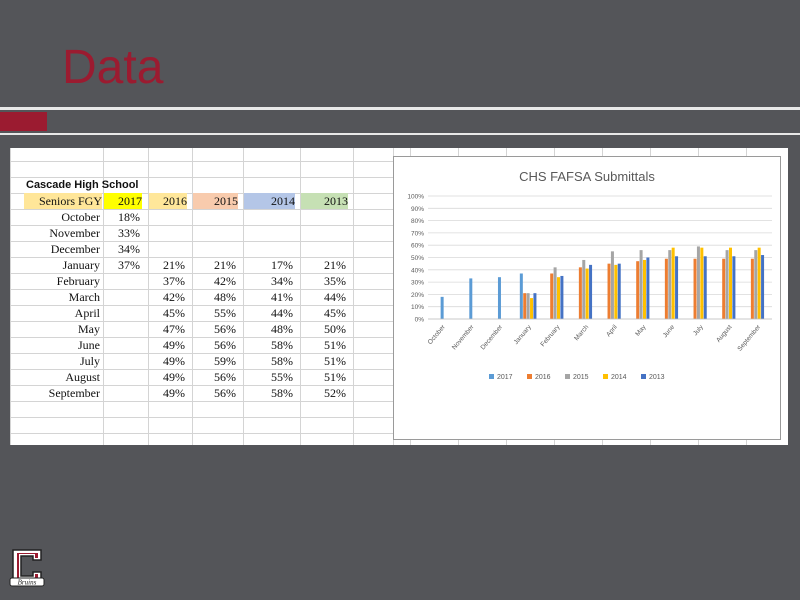 Image resolution: width=800 pixels, height=600 pixels. Describe the element at coordinates (756, 284) in the screenshot. I see `bar-2015-september` at that location.